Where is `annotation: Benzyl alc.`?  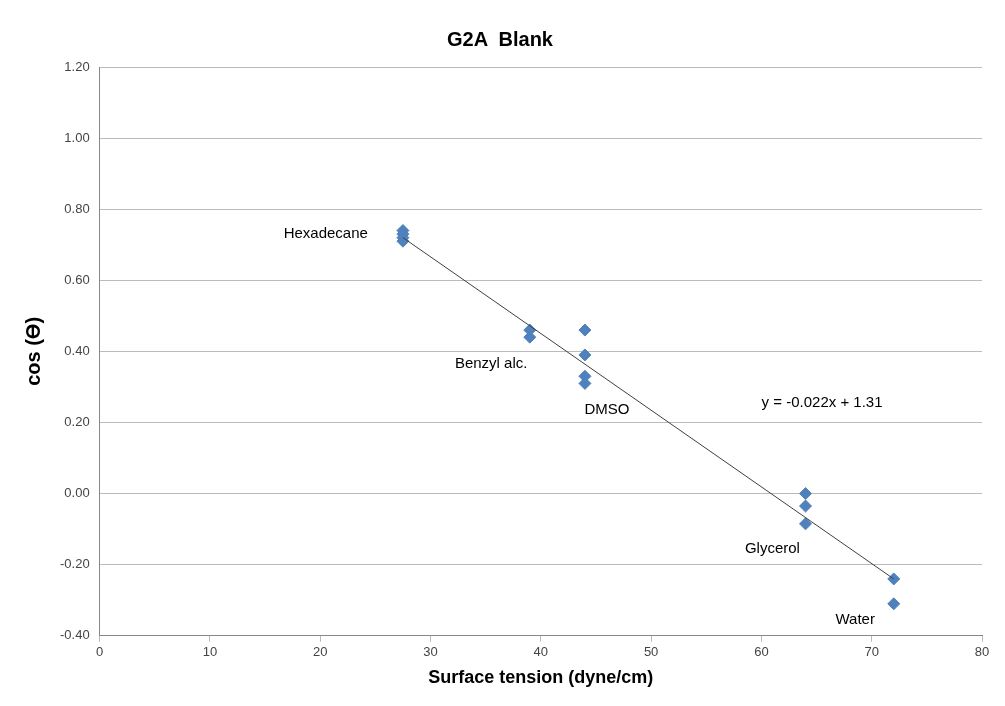 annotation: Benzyl alc. is located at coordinates (491, 362).